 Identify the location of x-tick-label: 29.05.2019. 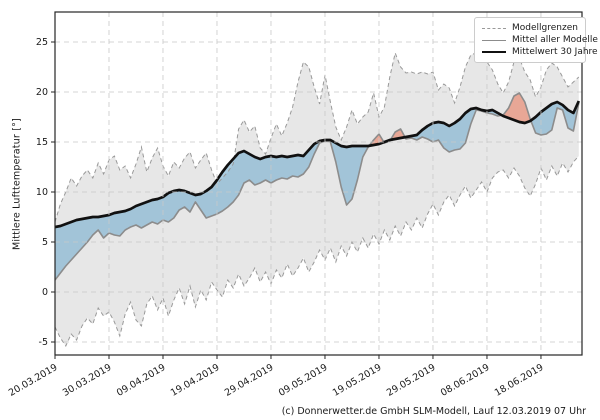
(411, 380).